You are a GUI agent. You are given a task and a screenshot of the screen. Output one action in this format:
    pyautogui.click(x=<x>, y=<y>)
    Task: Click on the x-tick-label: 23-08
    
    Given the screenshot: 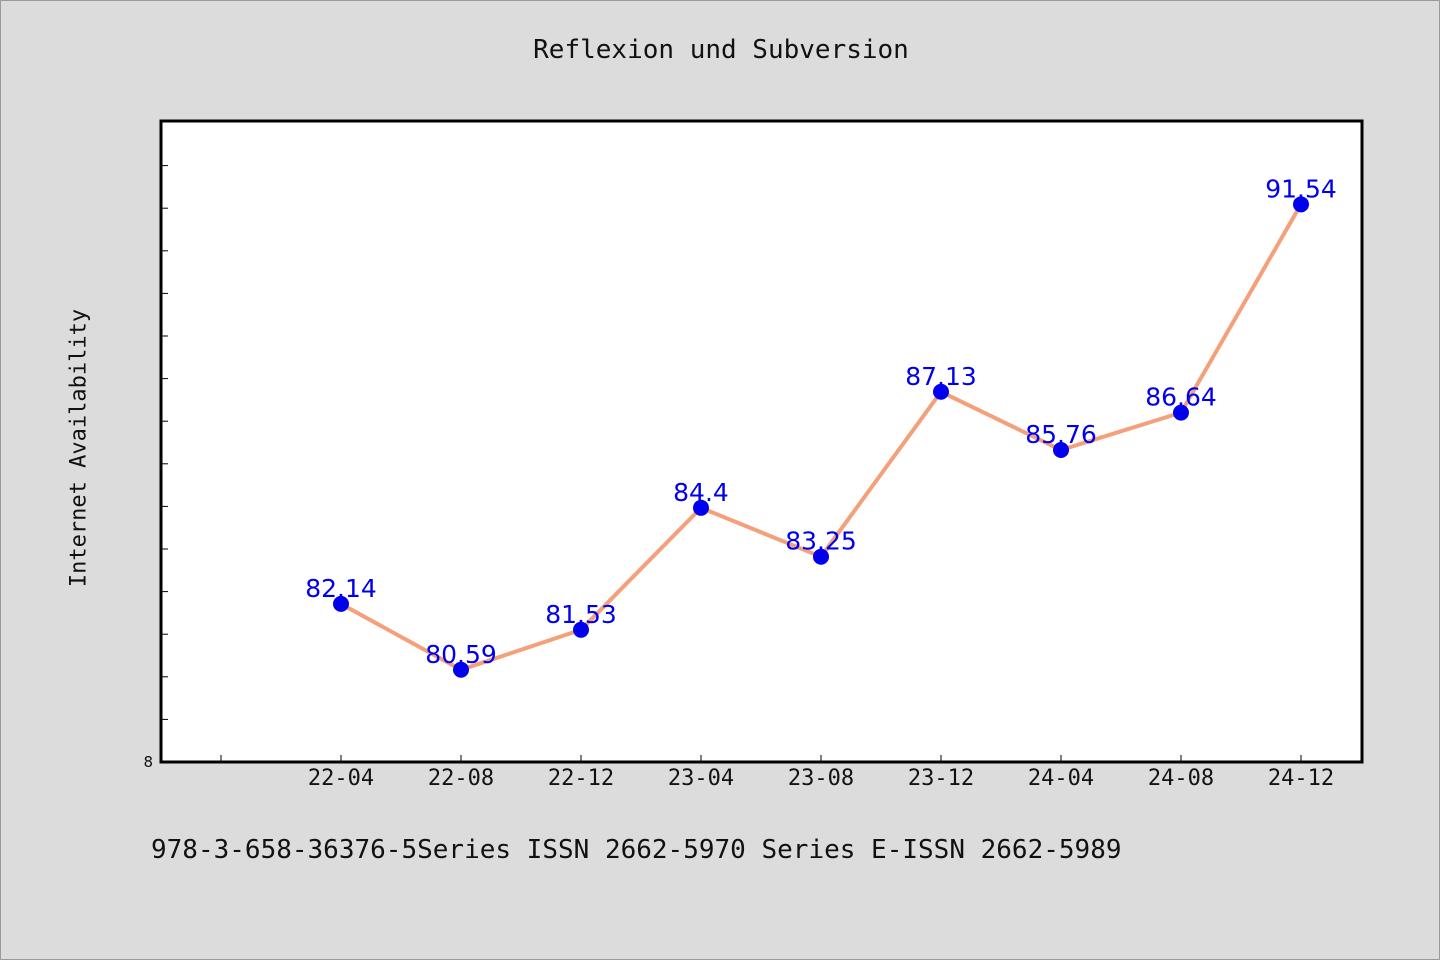 What is the action you would take?
    pyautogui.click(x=821, y=778)
    